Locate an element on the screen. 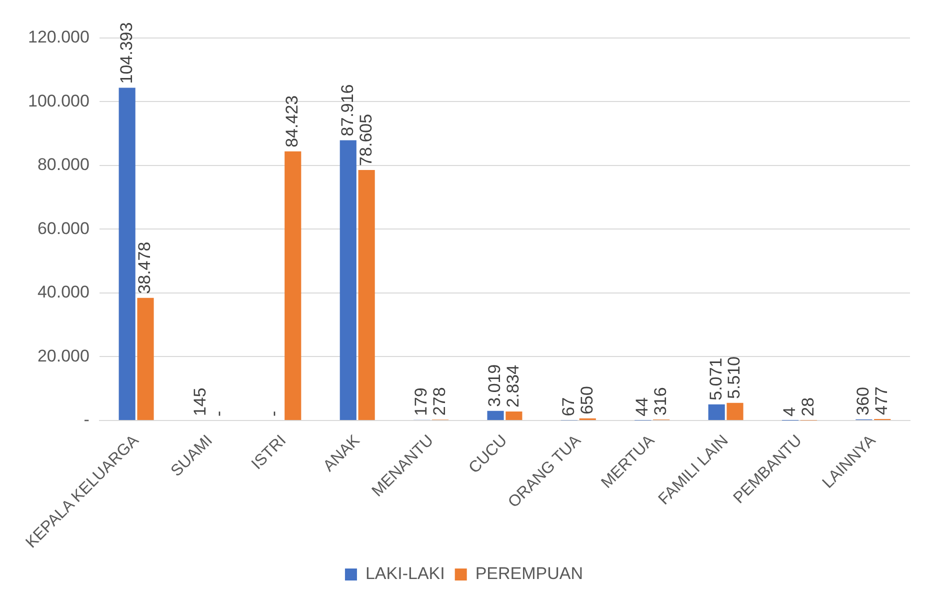 Image resolution: width=938 pixels, height=601 pixels. data-label: 28 is located at coordinates (808, 406).